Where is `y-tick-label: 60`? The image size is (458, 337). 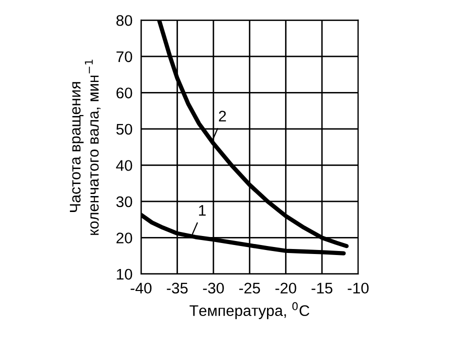
y-tick-label: 60 is located at coordinates (124, 93).